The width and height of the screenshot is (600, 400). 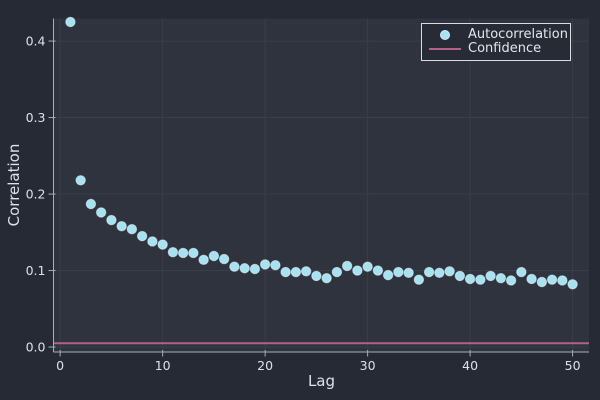 What do you see at coordinates (36, 117) in the screenshot?
I see `y-tick-label: 0.3` at bounding box center [36, 117].